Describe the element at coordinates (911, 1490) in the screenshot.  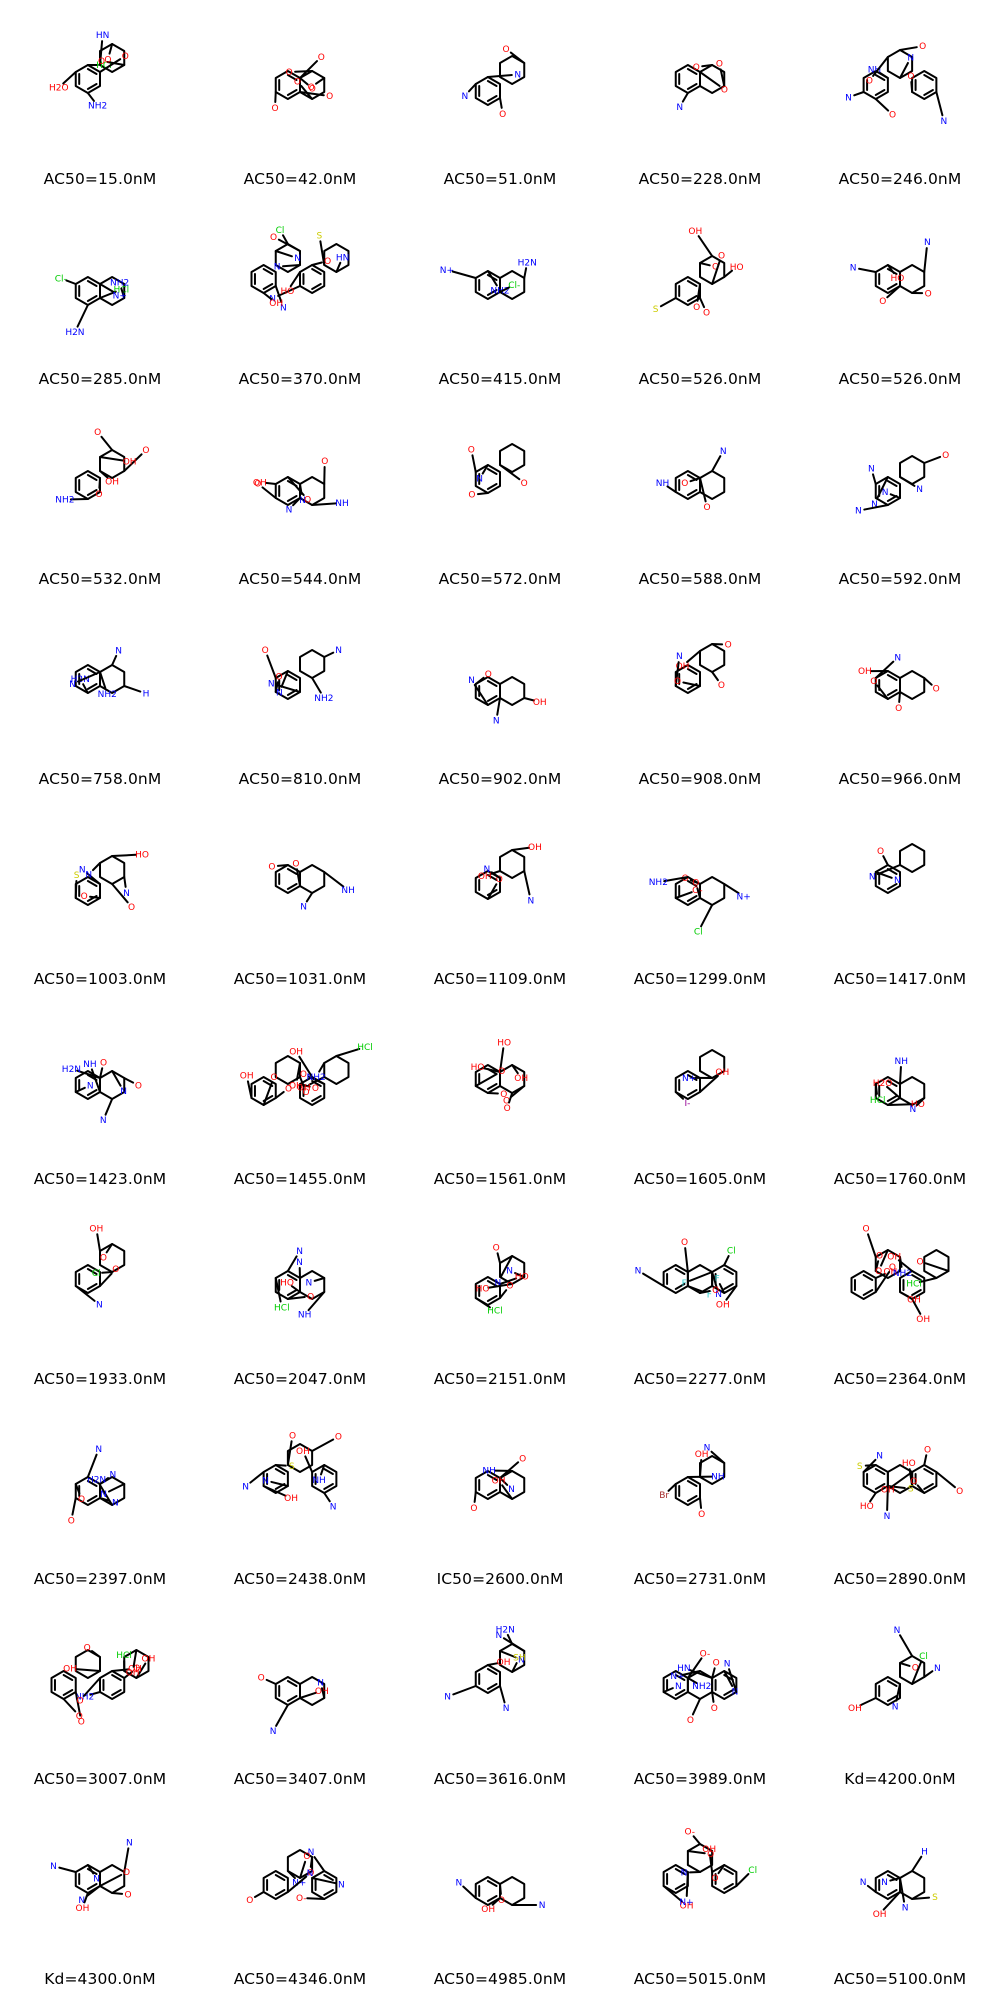
I see `atom-label: S` at that location.